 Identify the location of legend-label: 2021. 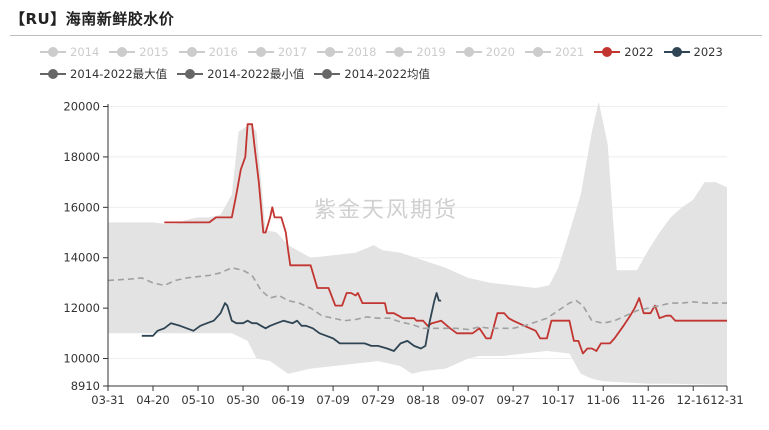
(569, 52).